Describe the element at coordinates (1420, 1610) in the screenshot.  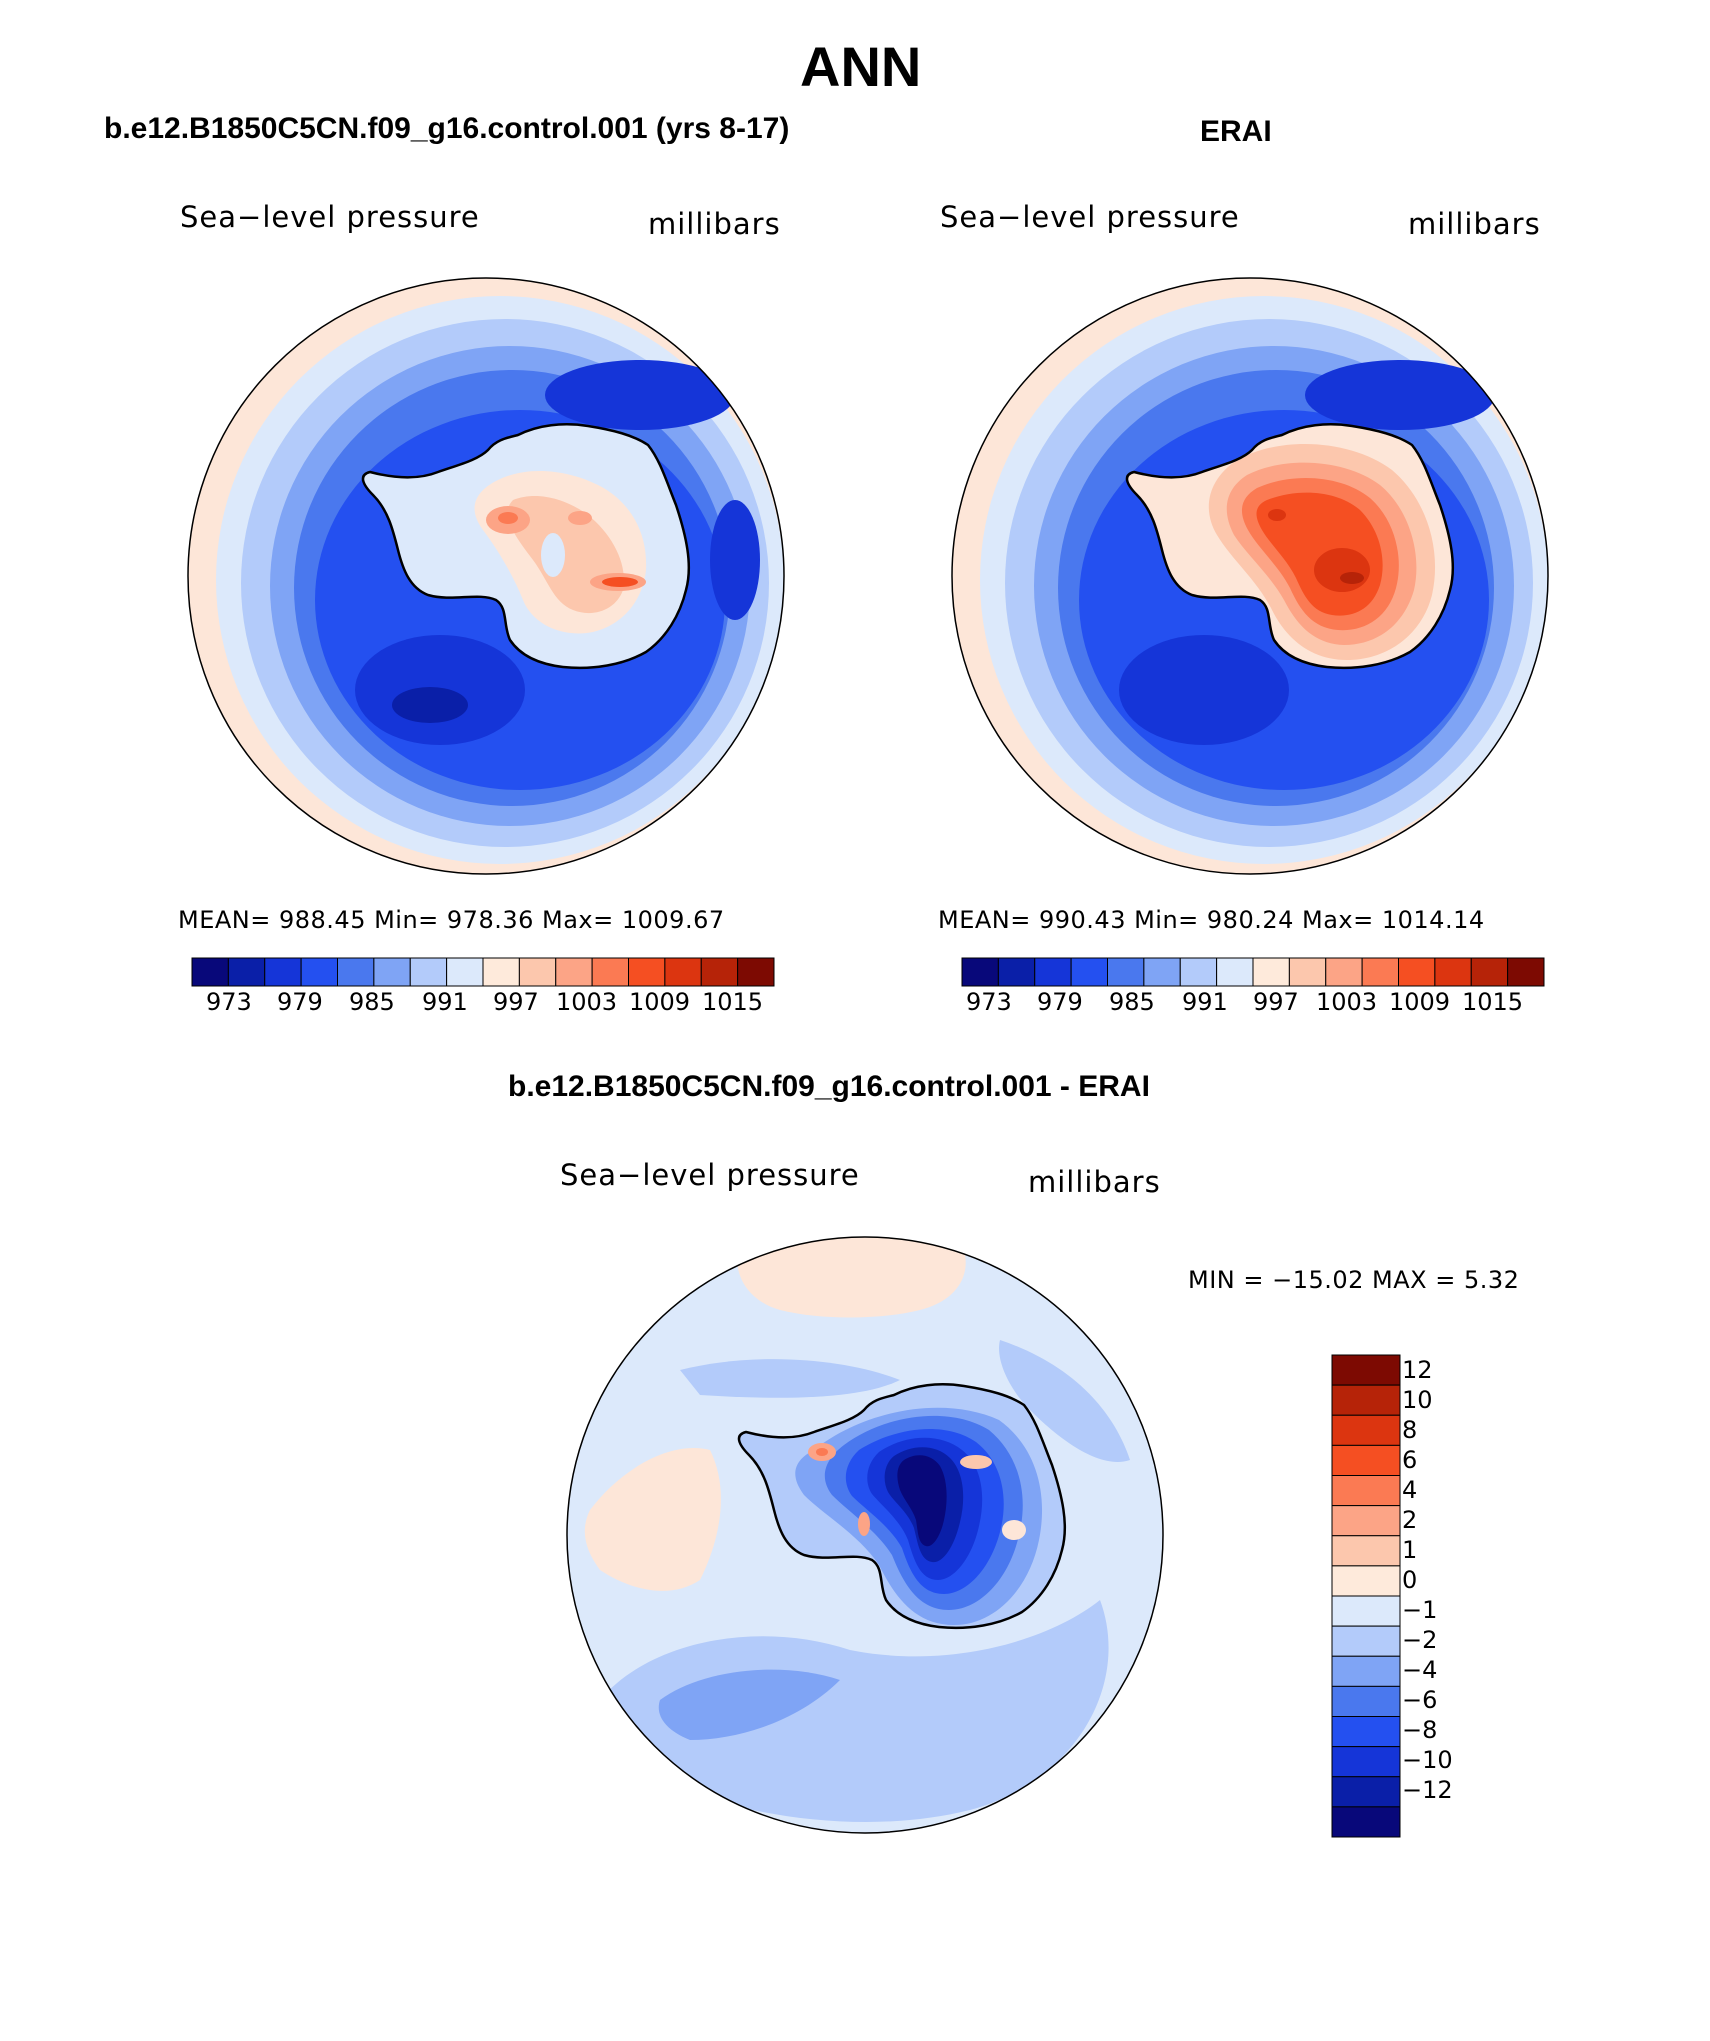
I see `cb-diff-tick: −1` at that location.